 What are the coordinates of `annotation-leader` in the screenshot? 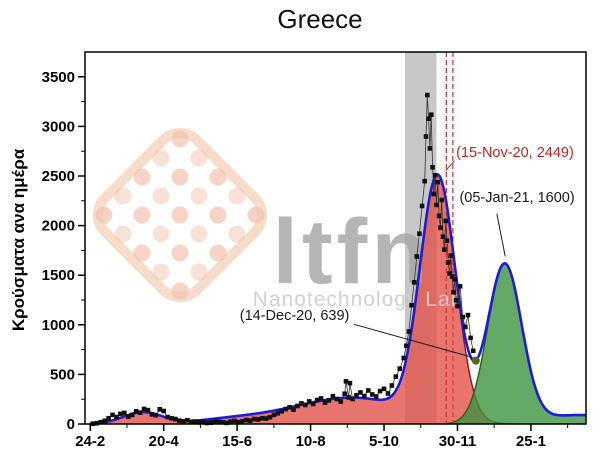 It's located at (450, 165).